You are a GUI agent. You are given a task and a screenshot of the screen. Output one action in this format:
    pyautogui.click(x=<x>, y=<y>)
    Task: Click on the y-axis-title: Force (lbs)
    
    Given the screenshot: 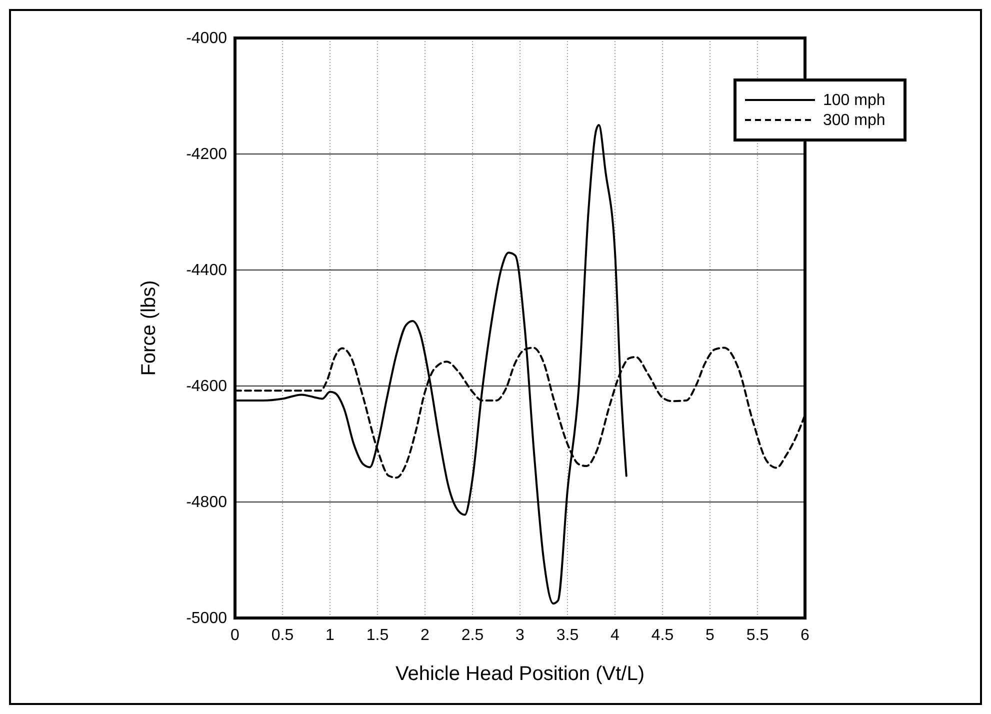 What is the action you would take?
    pyautogui.click(x=149, y=328)
    